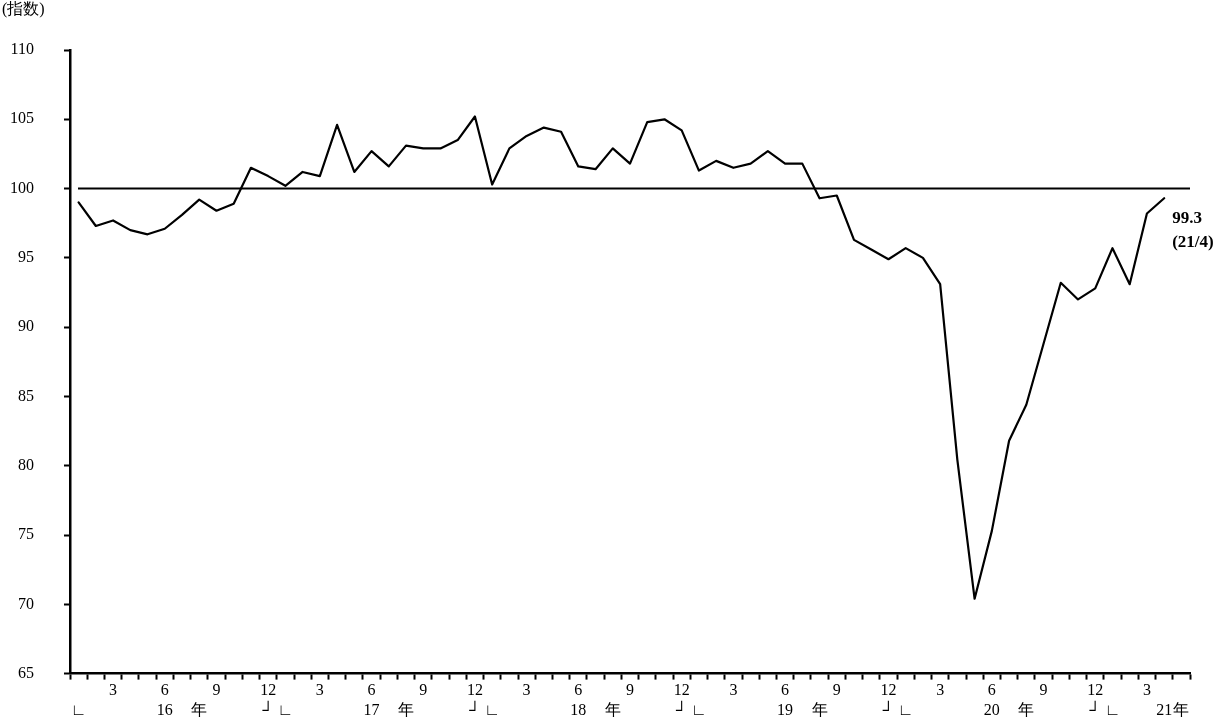 This screenshot has height=722, width=1232. Describe the element at coordinates (371, 699) in the screenshot. I see `x-tick-label: 6 17` at that location.